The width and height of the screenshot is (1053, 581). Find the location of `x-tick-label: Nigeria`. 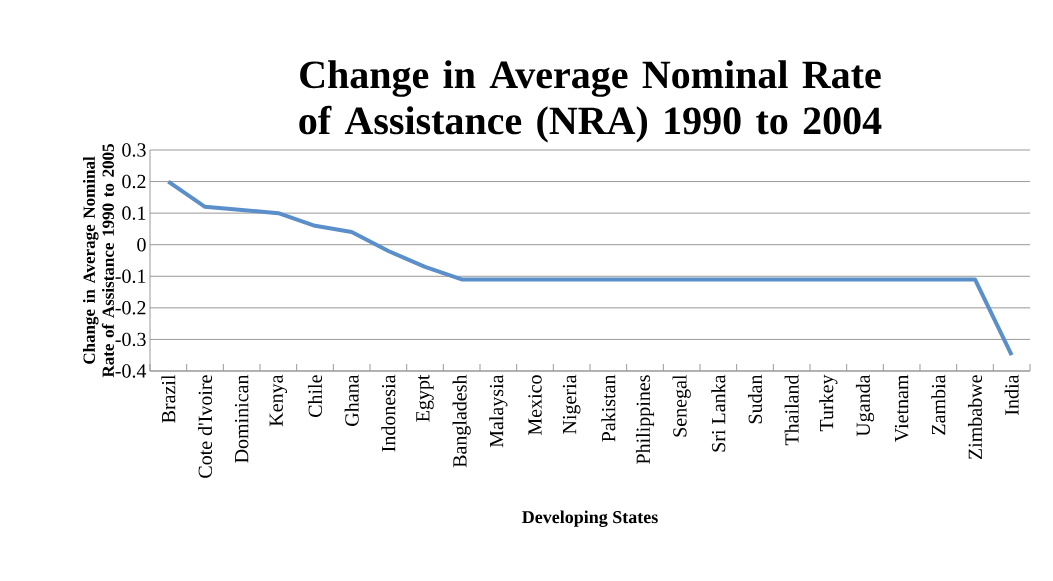

x-tick-label: Nigeria is located at coordinates (571, 404).